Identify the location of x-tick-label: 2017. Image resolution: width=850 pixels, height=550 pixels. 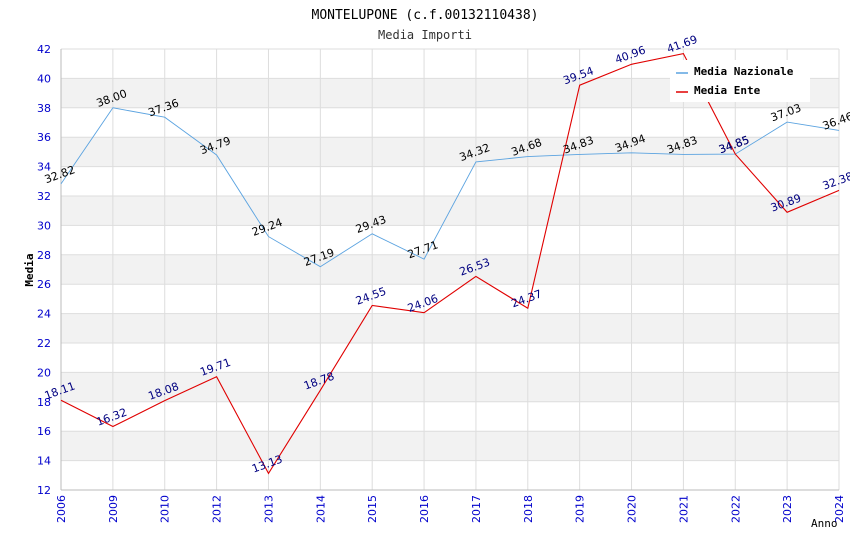
(476, 509).